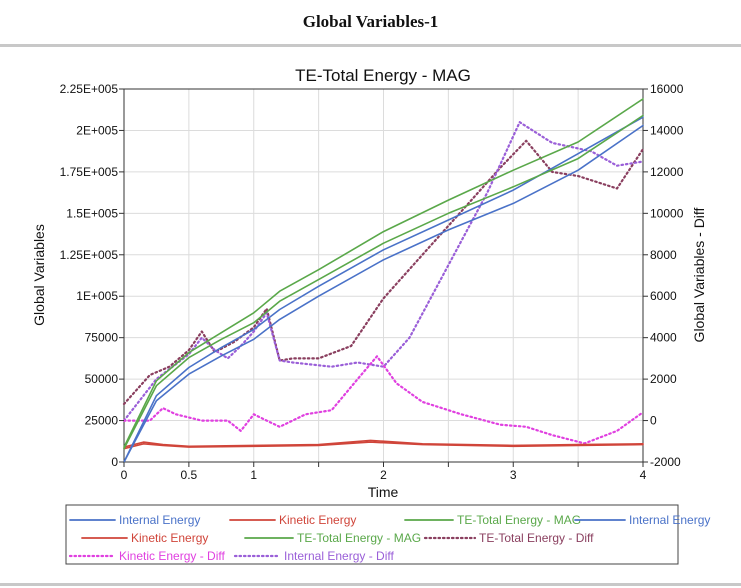  I want to click on x-tick-label: 2, so click(383, 475).